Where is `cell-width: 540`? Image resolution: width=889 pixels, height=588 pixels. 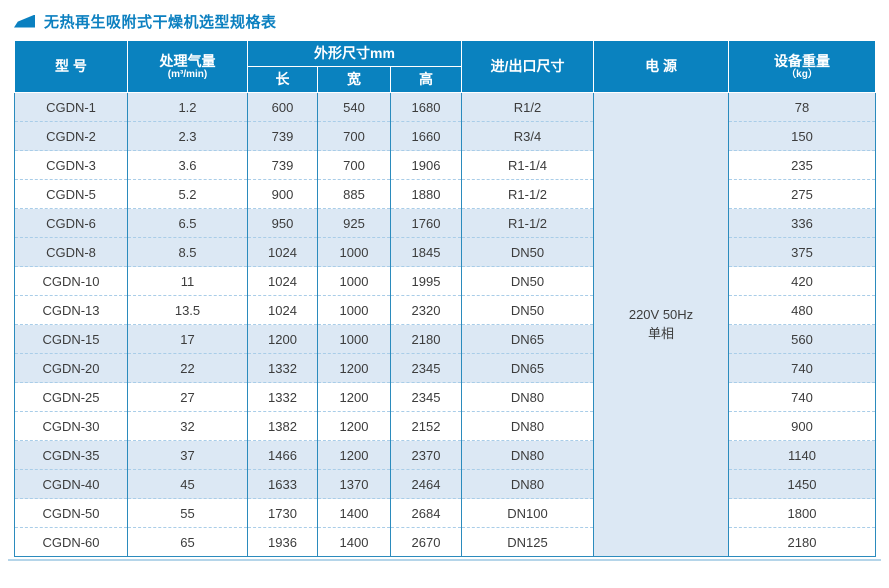
cell-width: 540 is located at coordinates (354, 107).